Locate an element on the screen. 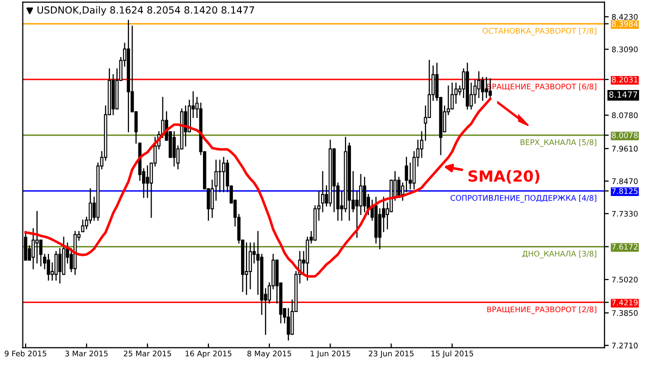 This screenshot has width=650, height=366. chart-title: USDNOK,Daily 8.1624 8.2054 8.1420 8.1477 is located at coordinates (146, 11).